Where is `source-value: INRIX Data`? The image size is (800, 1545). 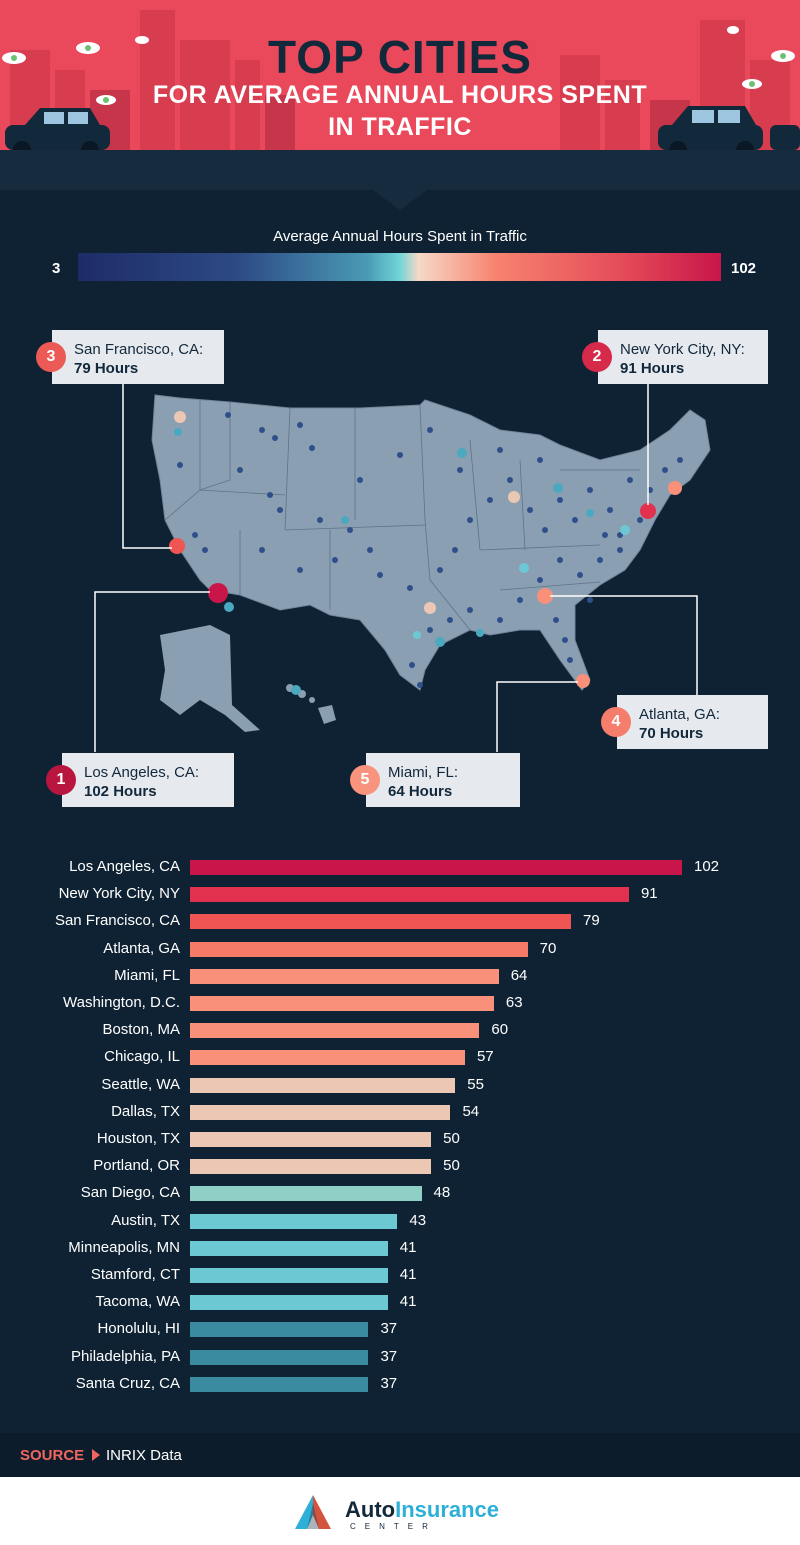
source-value: INRIX Data is located at coordinates (144, 1455).